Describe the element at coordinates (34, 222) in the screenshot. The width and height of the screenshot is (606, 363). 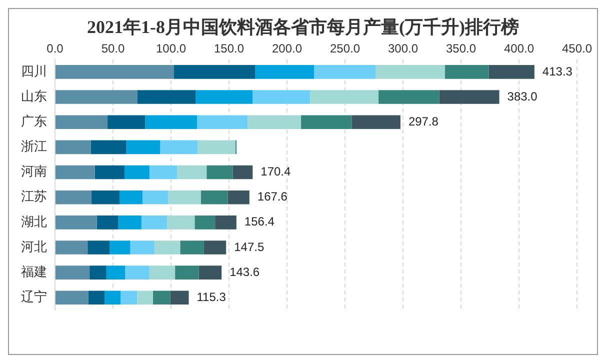
I see `y-tick-label: 湖北` at that location.